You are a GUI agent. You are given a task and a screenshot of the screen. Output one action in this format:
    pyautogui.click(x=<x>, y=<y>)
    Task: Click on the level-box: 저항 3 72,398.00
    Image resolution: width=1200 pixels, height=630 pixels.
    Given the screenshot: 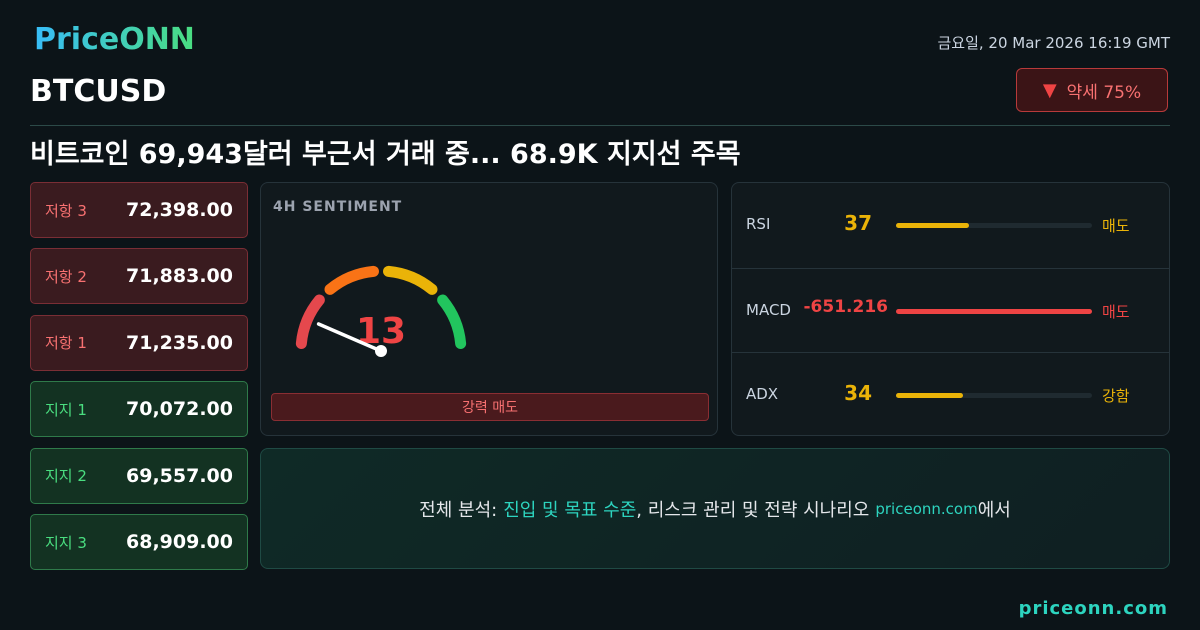 What is the action you would take?
    pyautogui.click(x=139, y=210)
    